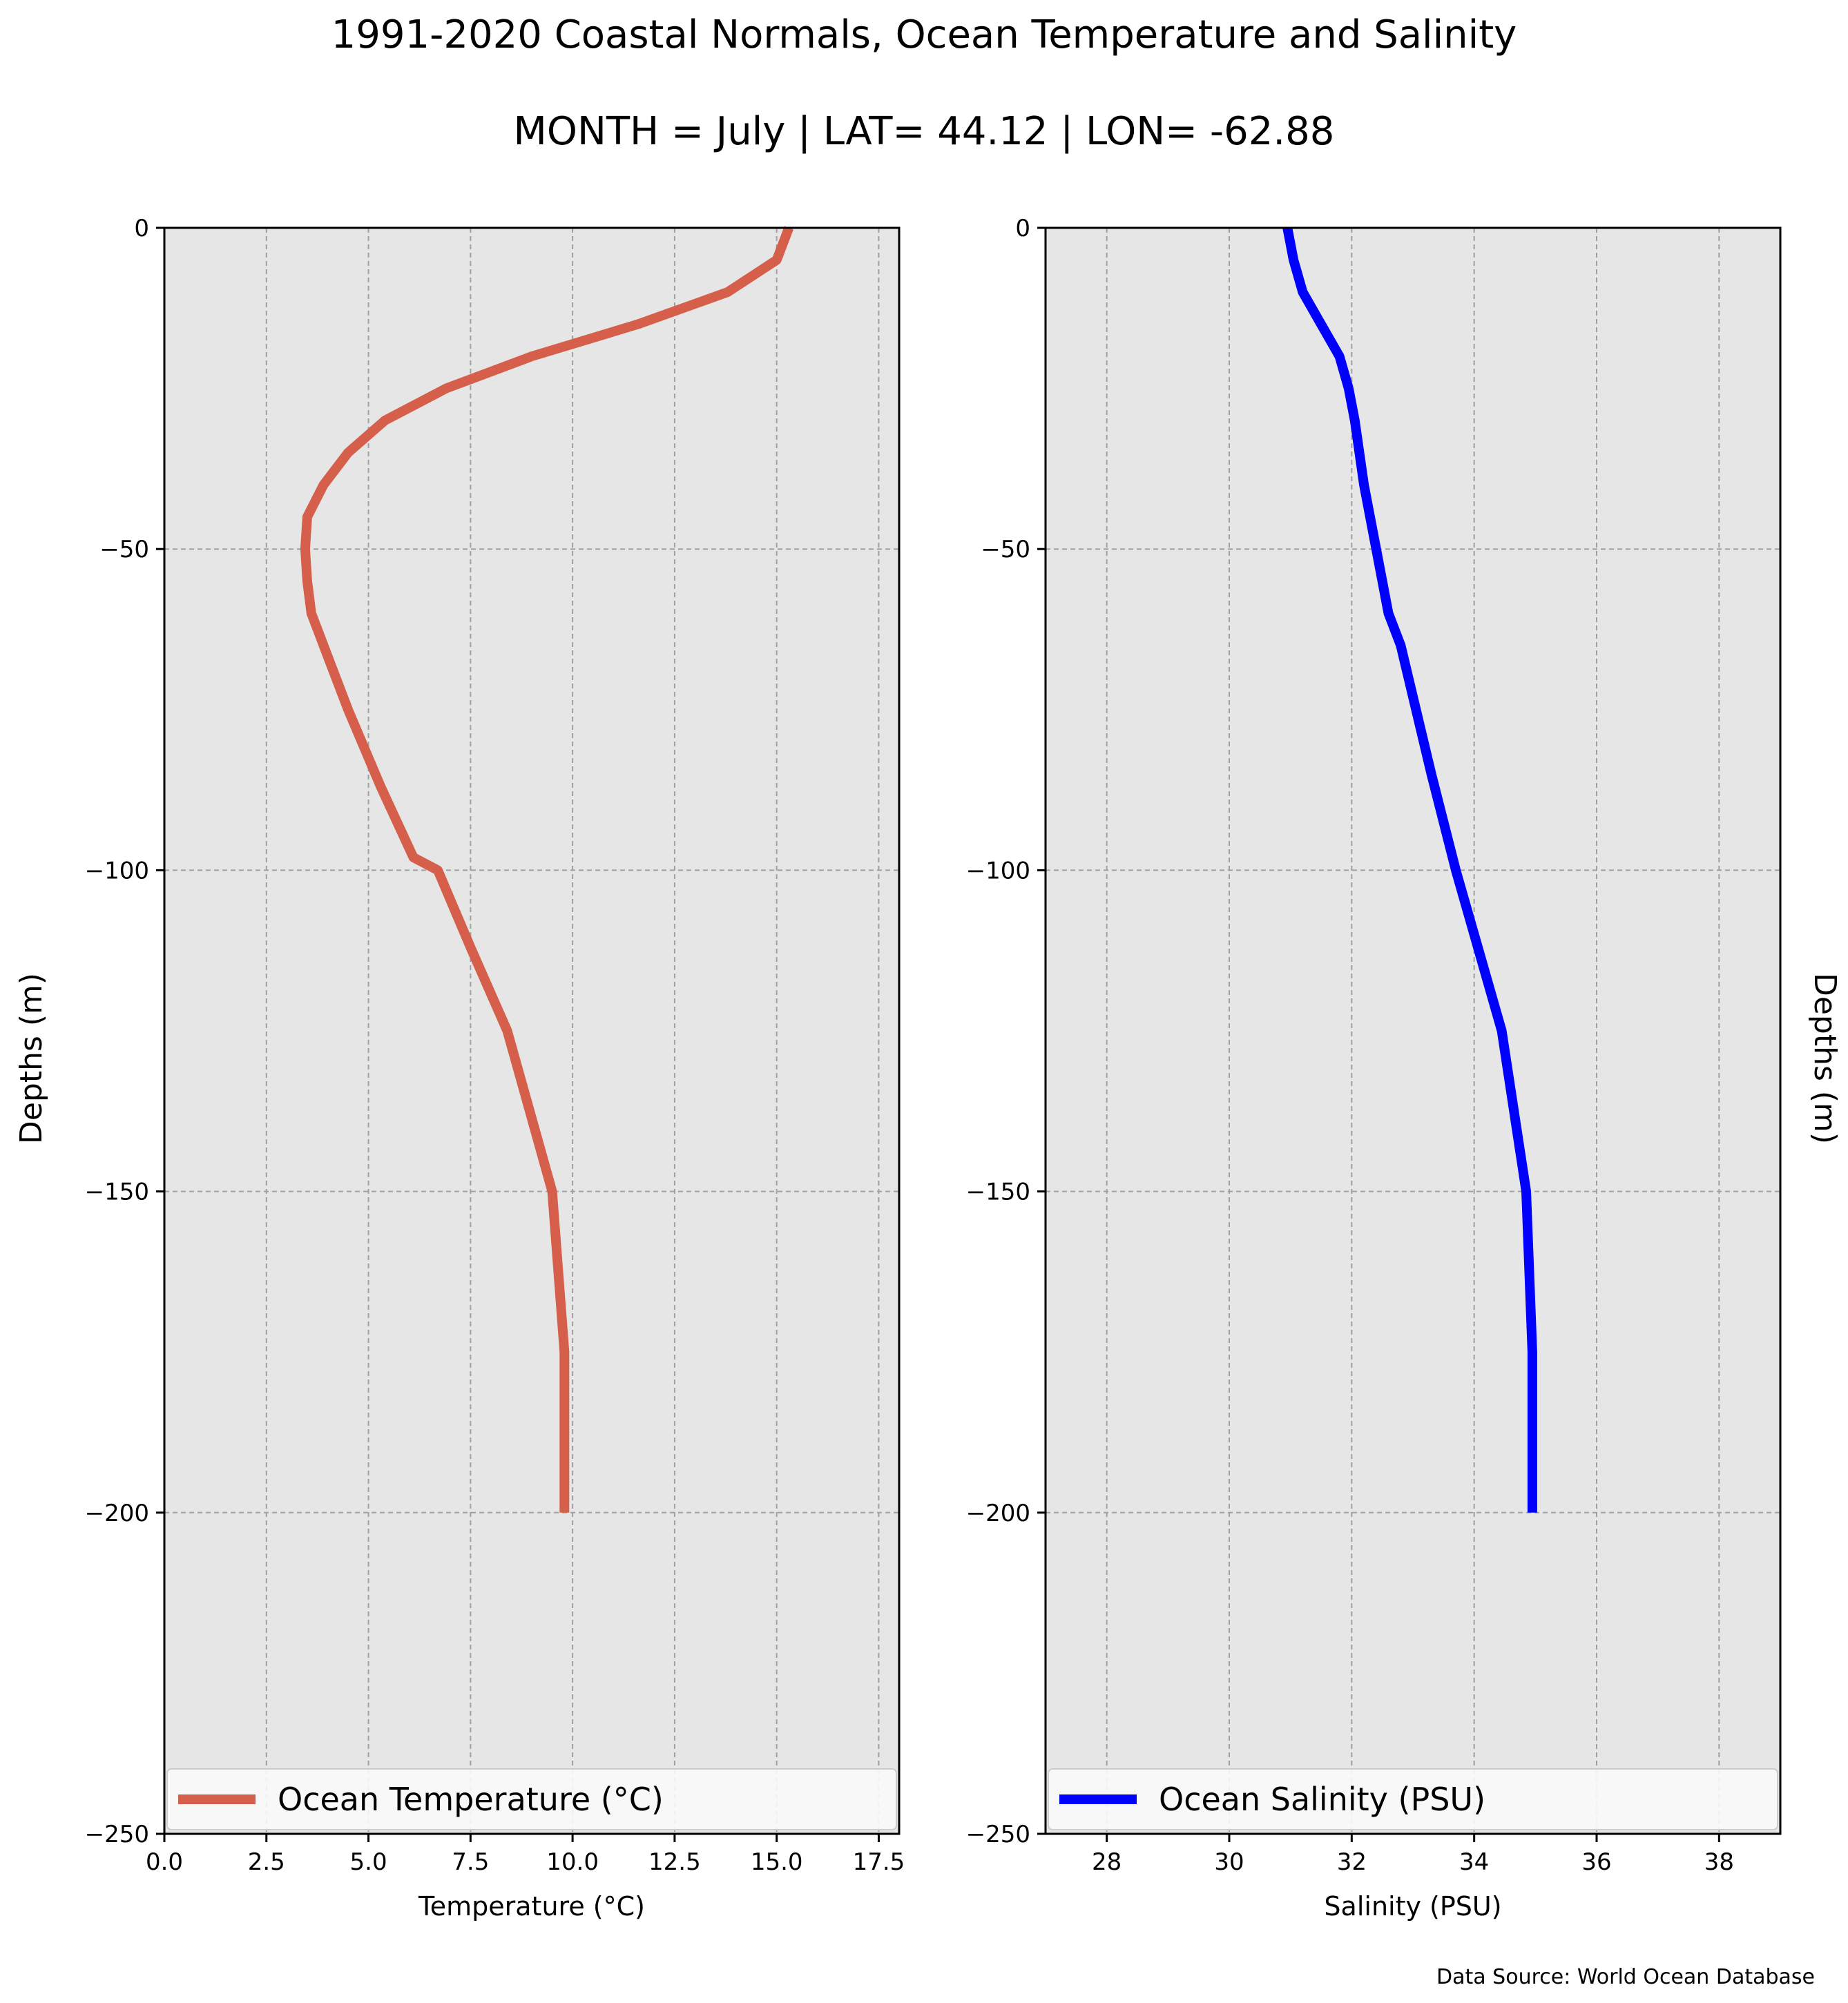 The image size is (1848, 2003). What do you see at coordinates (1596, 1862) in the screenshot?
I see `salinity-xtick-label: 36` at bounding box center [1596, 1862].